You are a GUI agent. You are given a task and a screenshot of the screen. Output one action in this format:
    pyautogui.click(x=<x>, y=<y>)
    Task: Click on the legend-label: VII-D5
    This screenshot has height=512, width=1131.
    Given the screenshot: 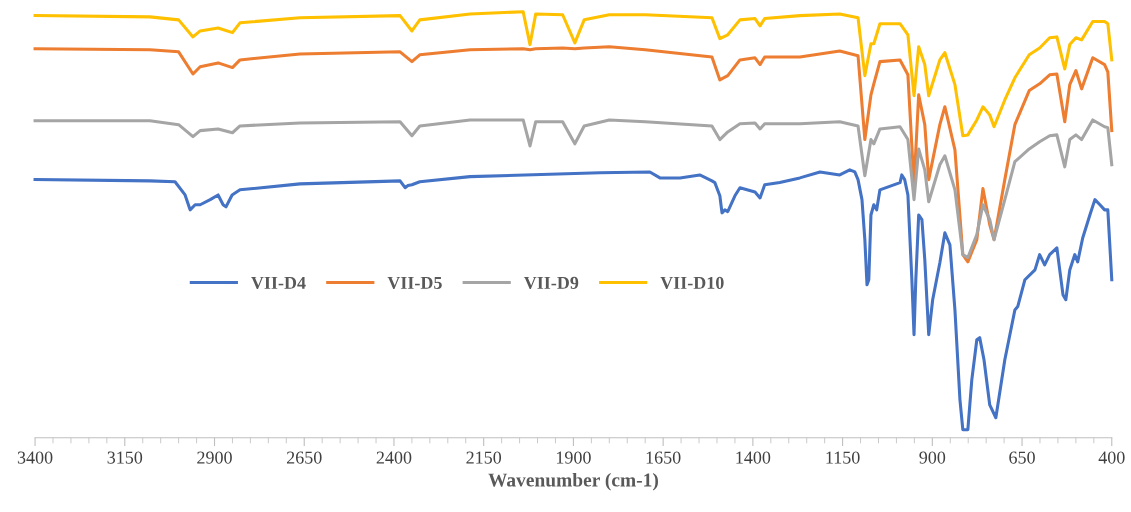 What is the action you would take?
    pyautogui.click(x=414, y=283)
    